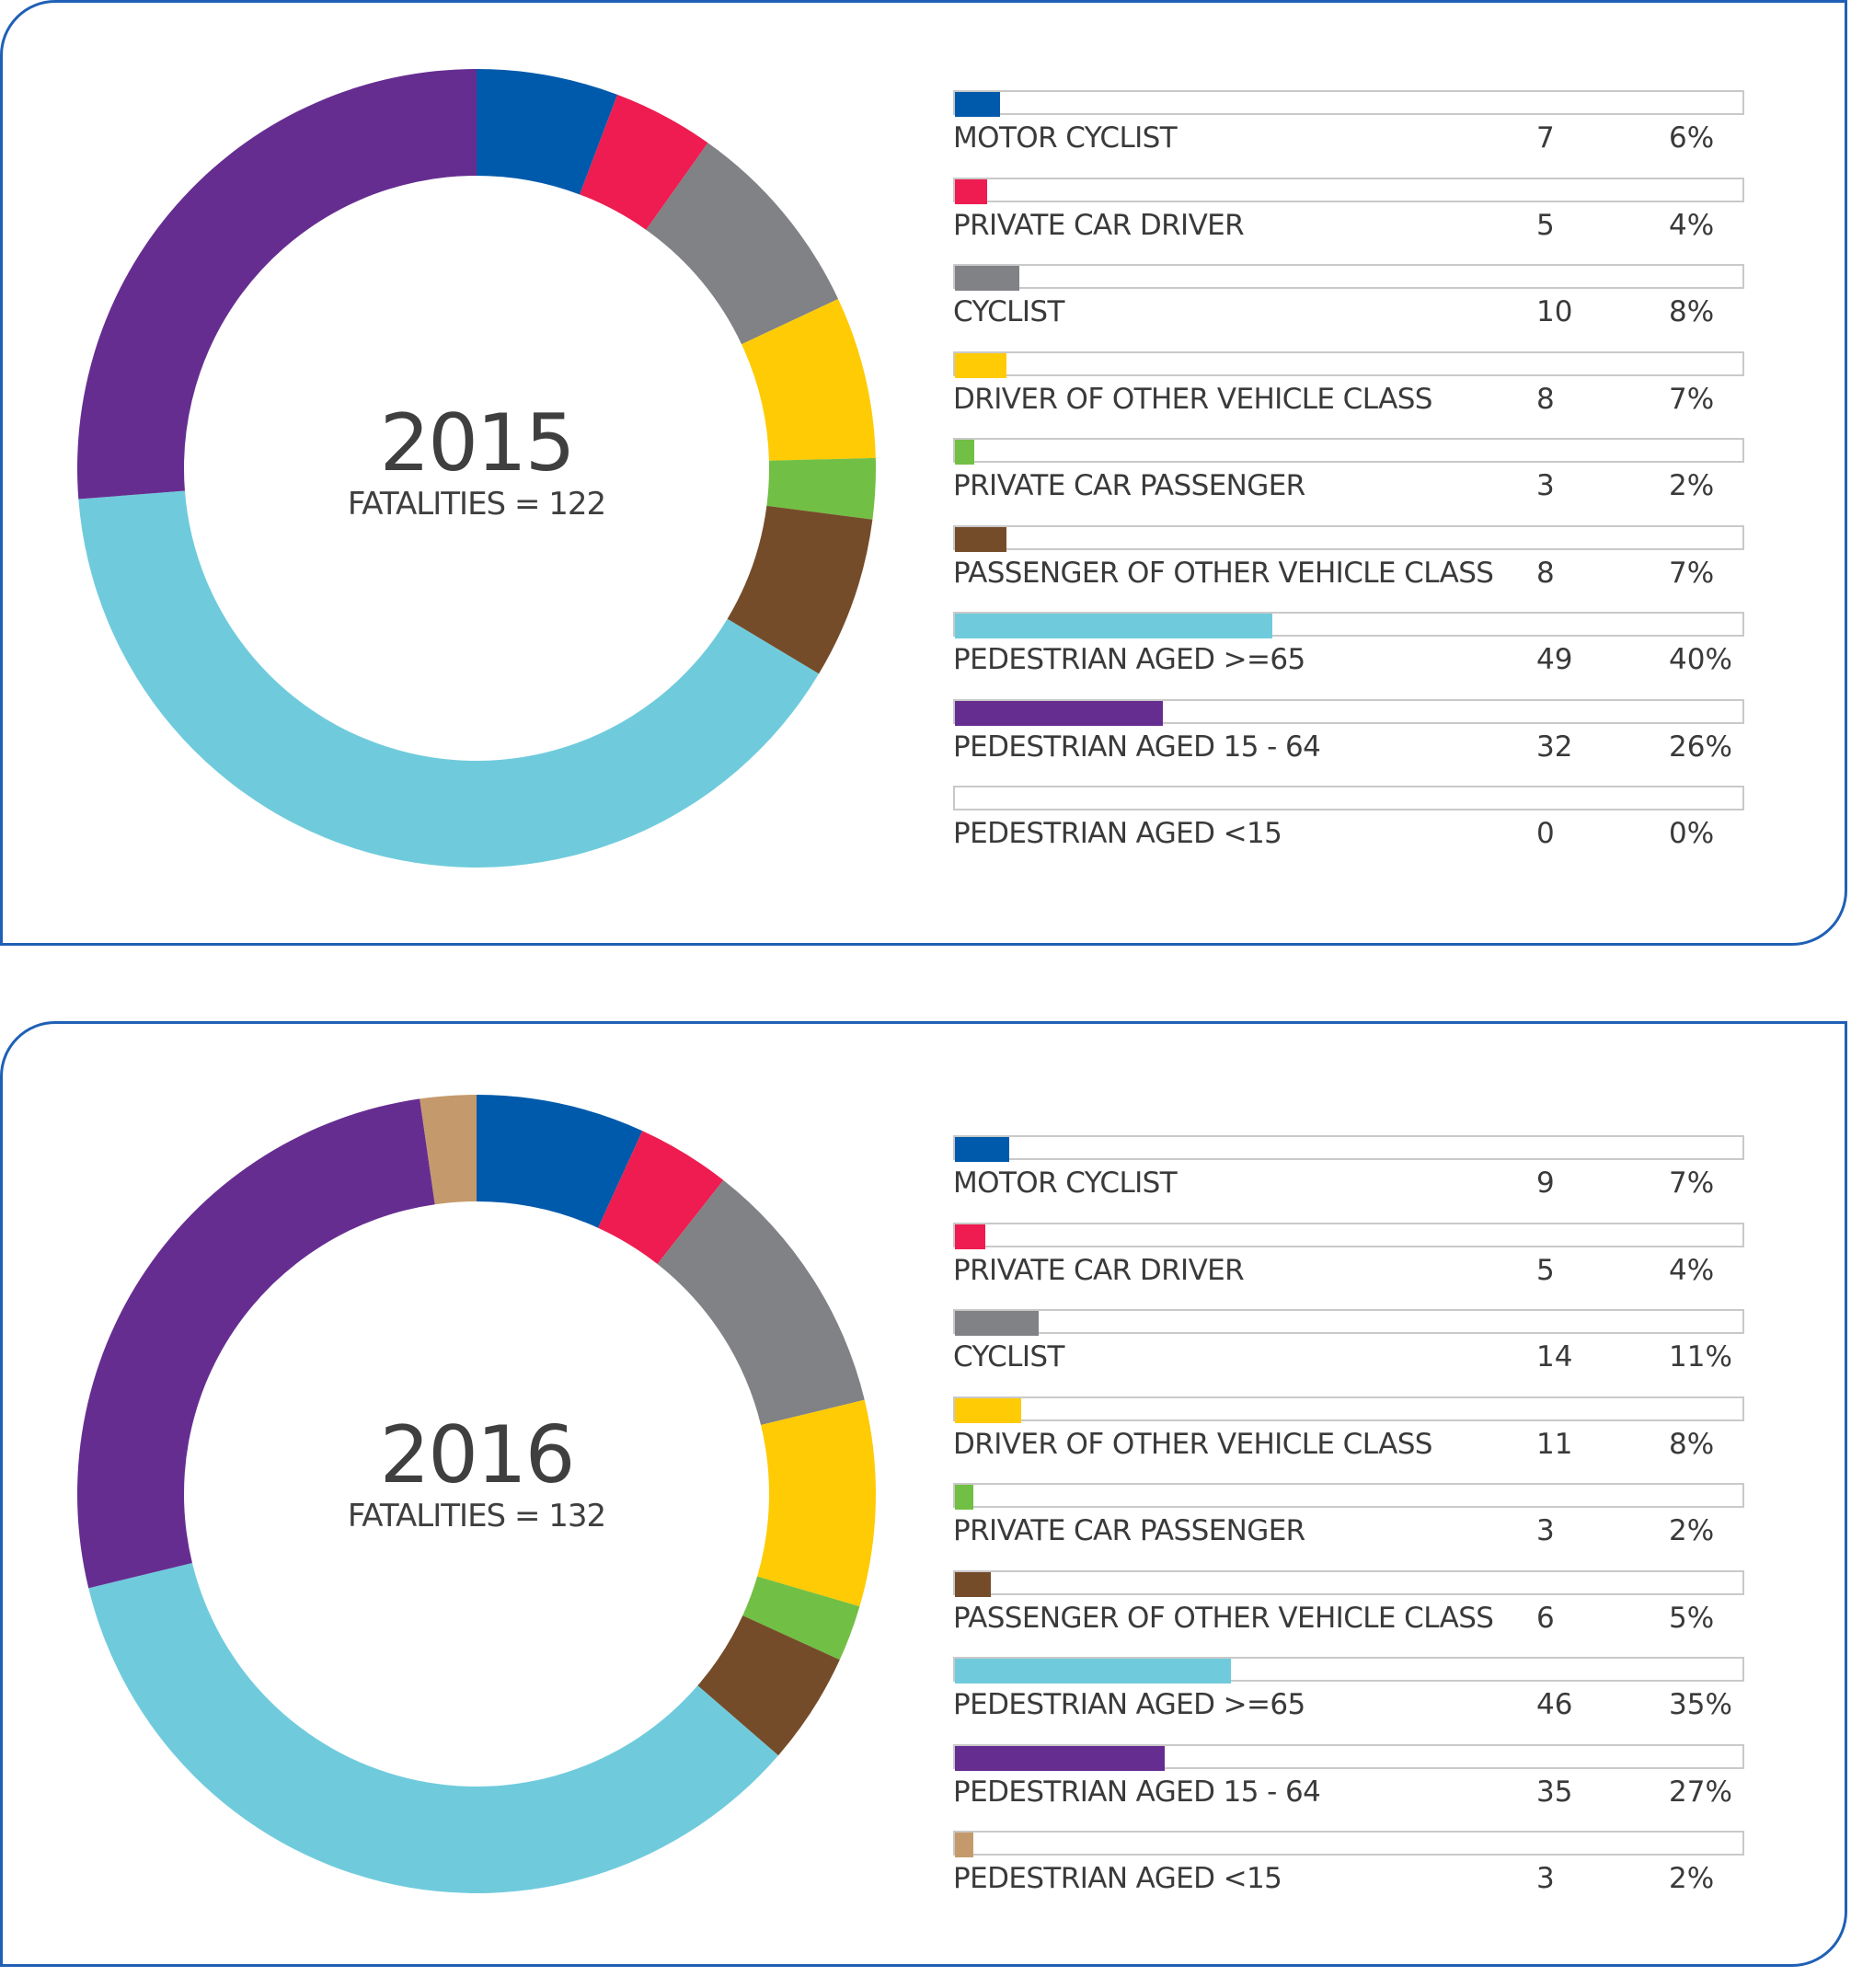 This screenshot has width=1851, height=1988. What do you see at coordinates (1692, 138) in the screenshot?
I see `legend-percent: 6%` at bounding box center [1692, 138].